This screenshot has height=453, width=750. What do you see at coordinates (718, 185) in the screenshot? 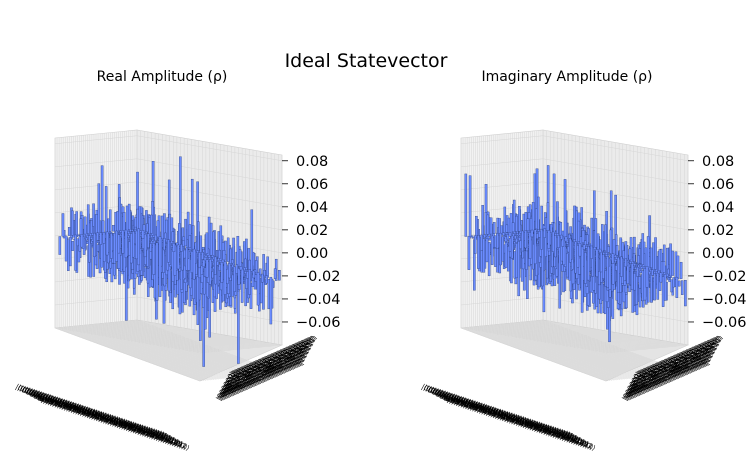
I see `z-tick-label: 0.06` at bounding box center [718, 185].